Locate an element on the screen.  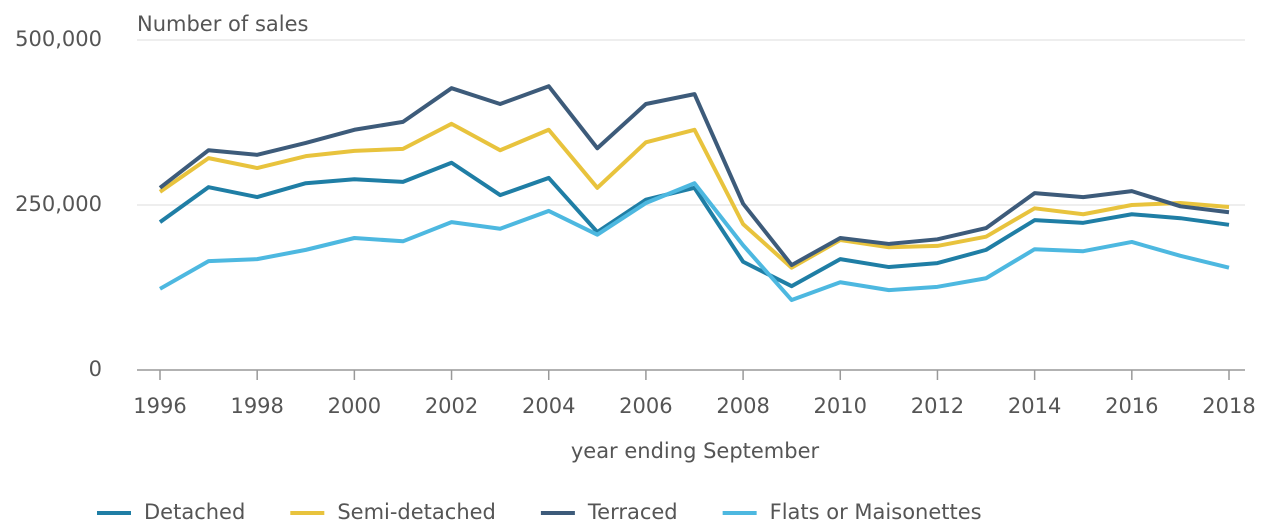
x-tick-label: 2016 is located at coordinates (1131, 406).